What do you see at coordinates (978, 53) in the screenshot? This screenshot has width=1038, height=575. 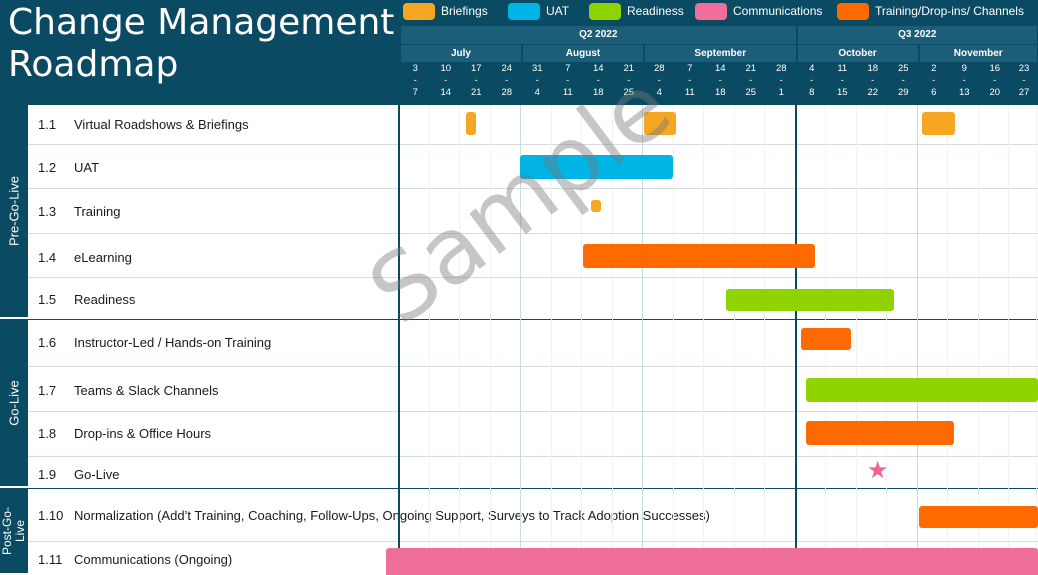 I see `month-header: November` at bounding box center [978, 53].